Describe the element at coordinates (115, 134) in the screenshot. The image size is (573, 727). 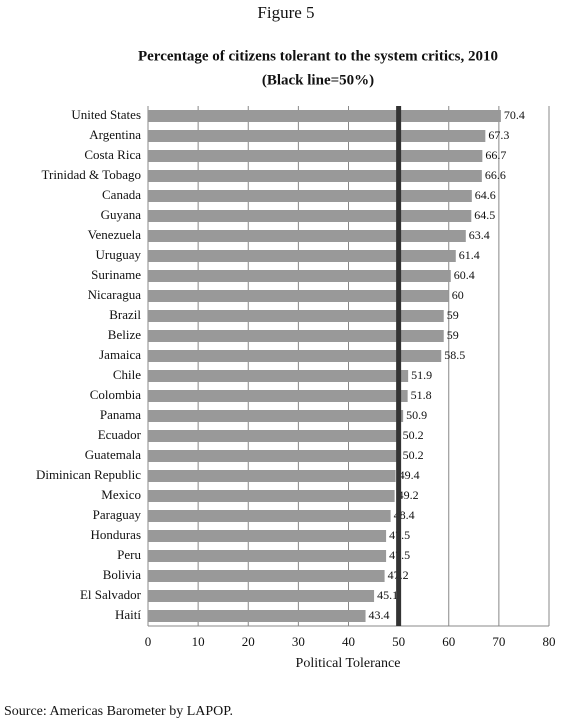
I see `category-label: Argentina` at that location.